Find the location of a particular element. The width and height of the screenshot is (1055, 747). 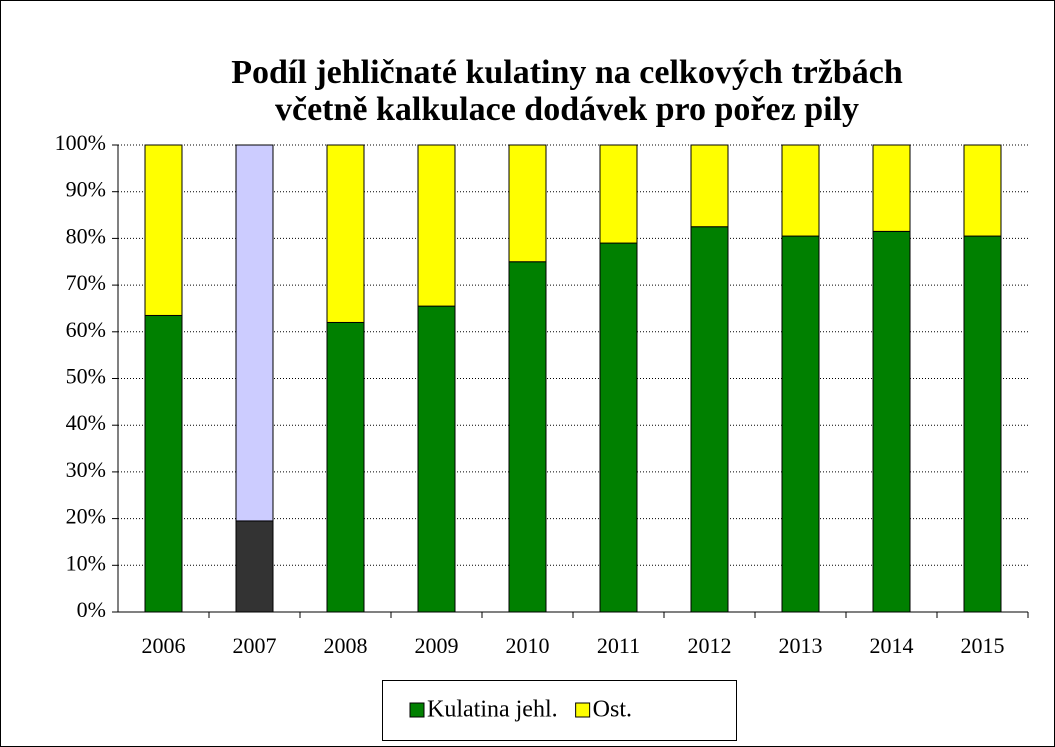

y-tick-label: 90% is located at coordinates (86, 189).